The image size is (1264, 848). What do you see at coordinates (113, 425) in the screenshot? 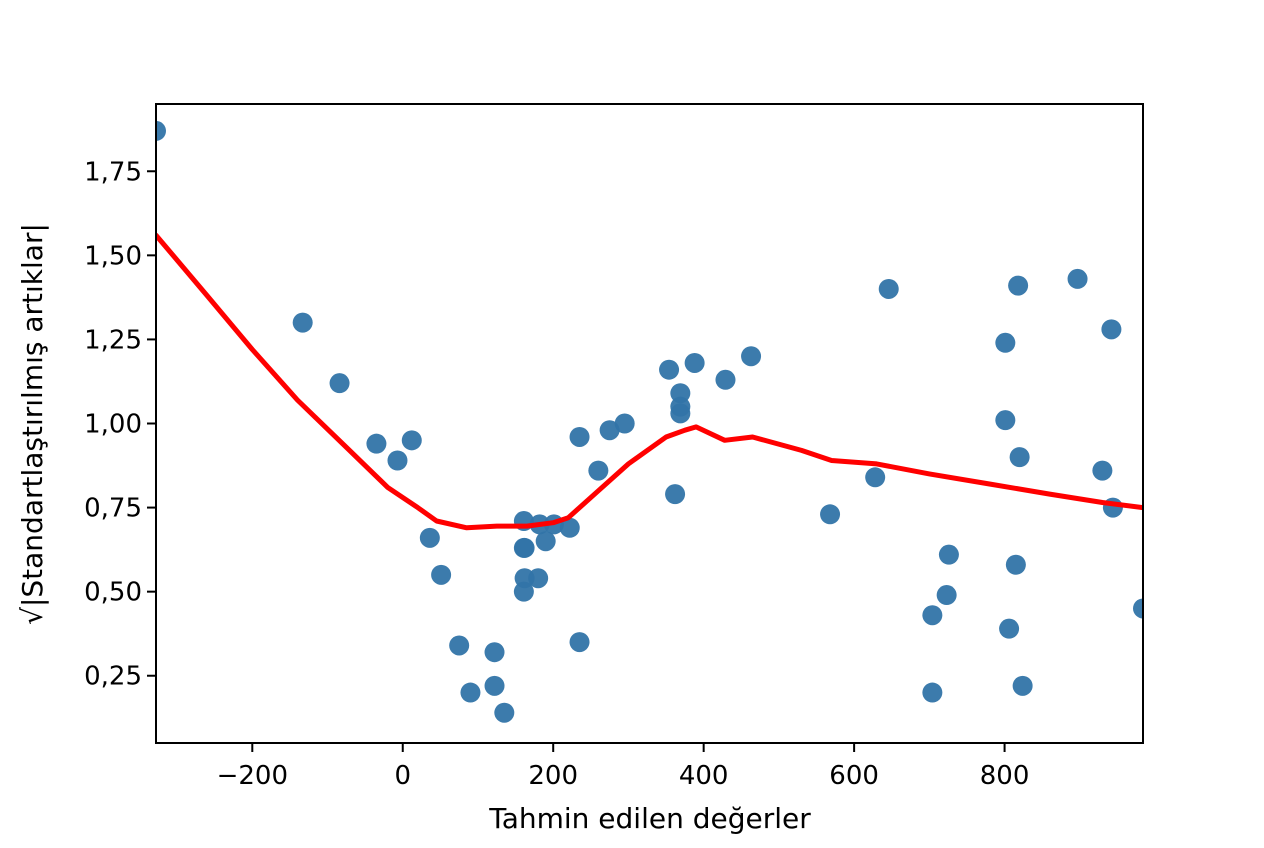
I see `y-tick-label: 1,00` at bounding box center [113, 425].